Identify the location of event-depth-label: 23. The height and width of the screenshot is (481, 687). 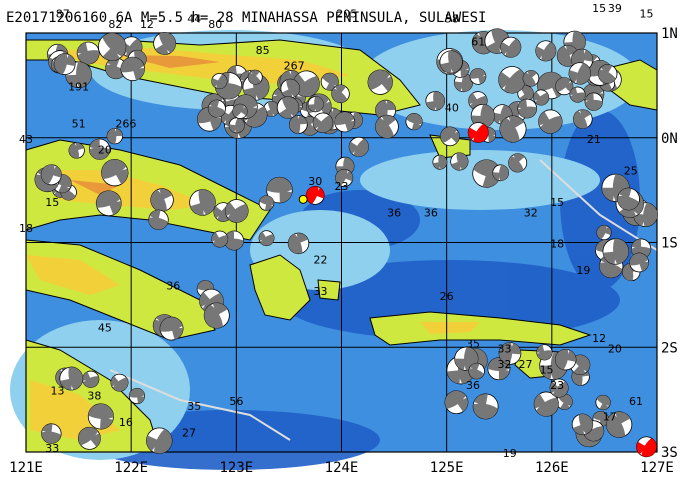
(342, 186).